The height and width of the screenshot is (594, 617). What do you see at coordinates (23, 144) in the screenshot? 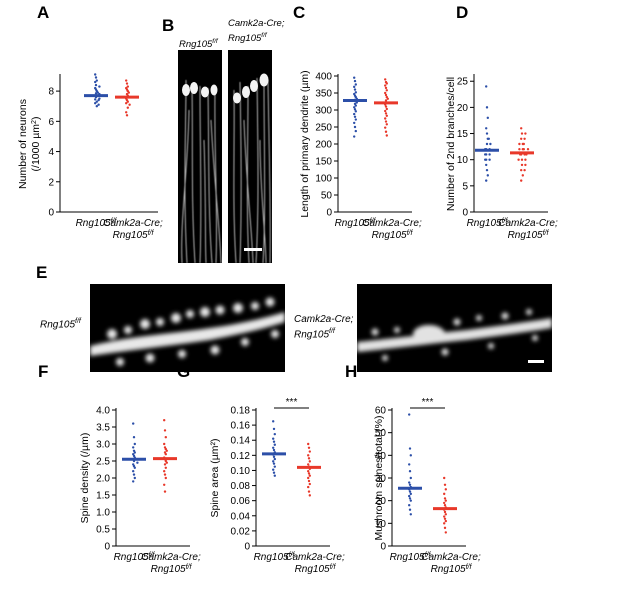
I see `y-axis-label-line1: Number of neurons` at bounding box center [23, 144].